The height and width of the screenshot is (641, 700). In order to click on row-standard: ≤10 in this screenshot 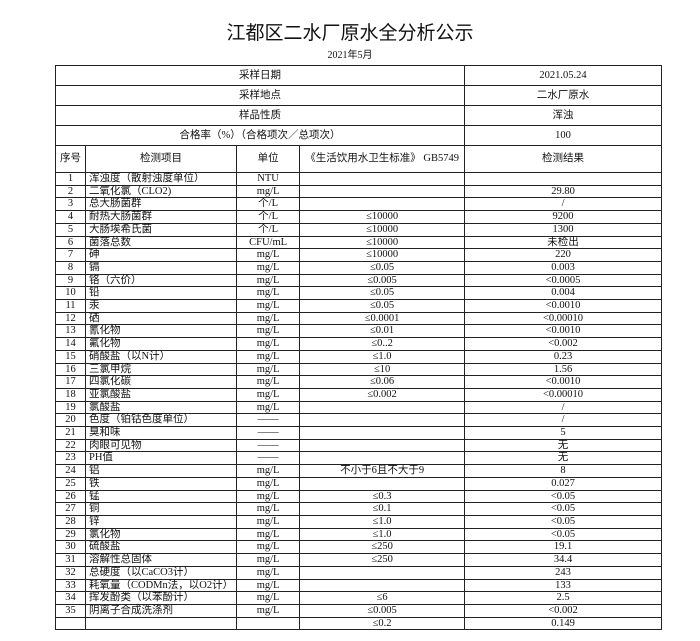, I will do `click(382, 369)`.